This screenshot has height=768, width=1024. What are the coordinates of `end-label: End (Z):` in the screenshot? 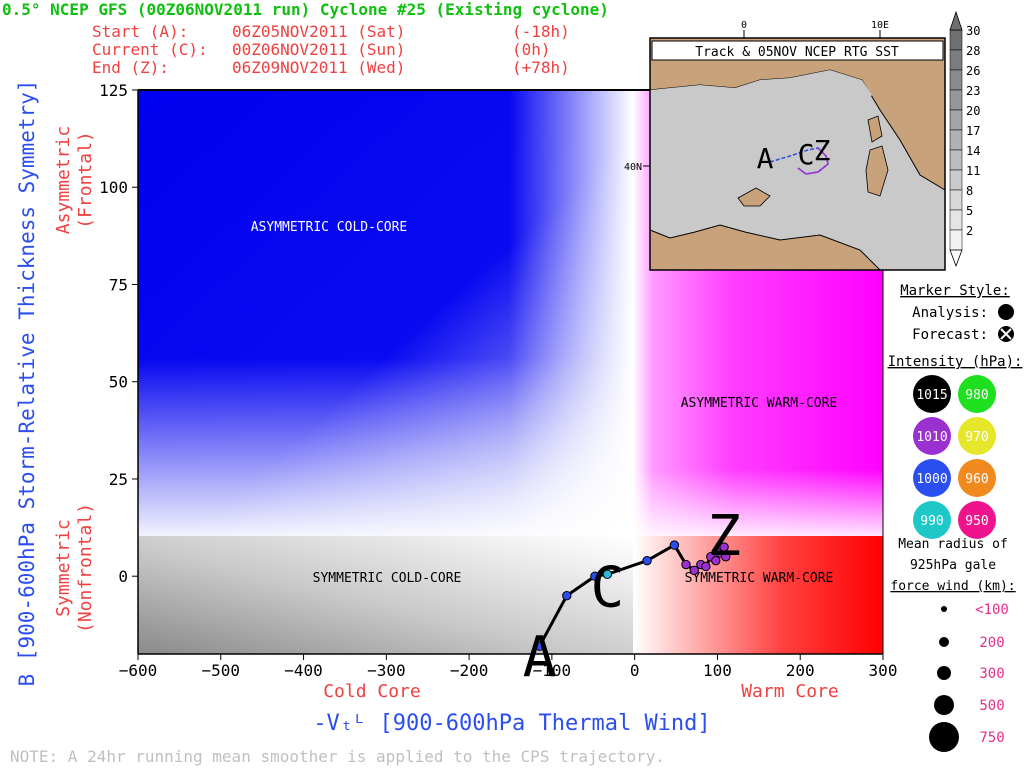 It's located at (130, 67).